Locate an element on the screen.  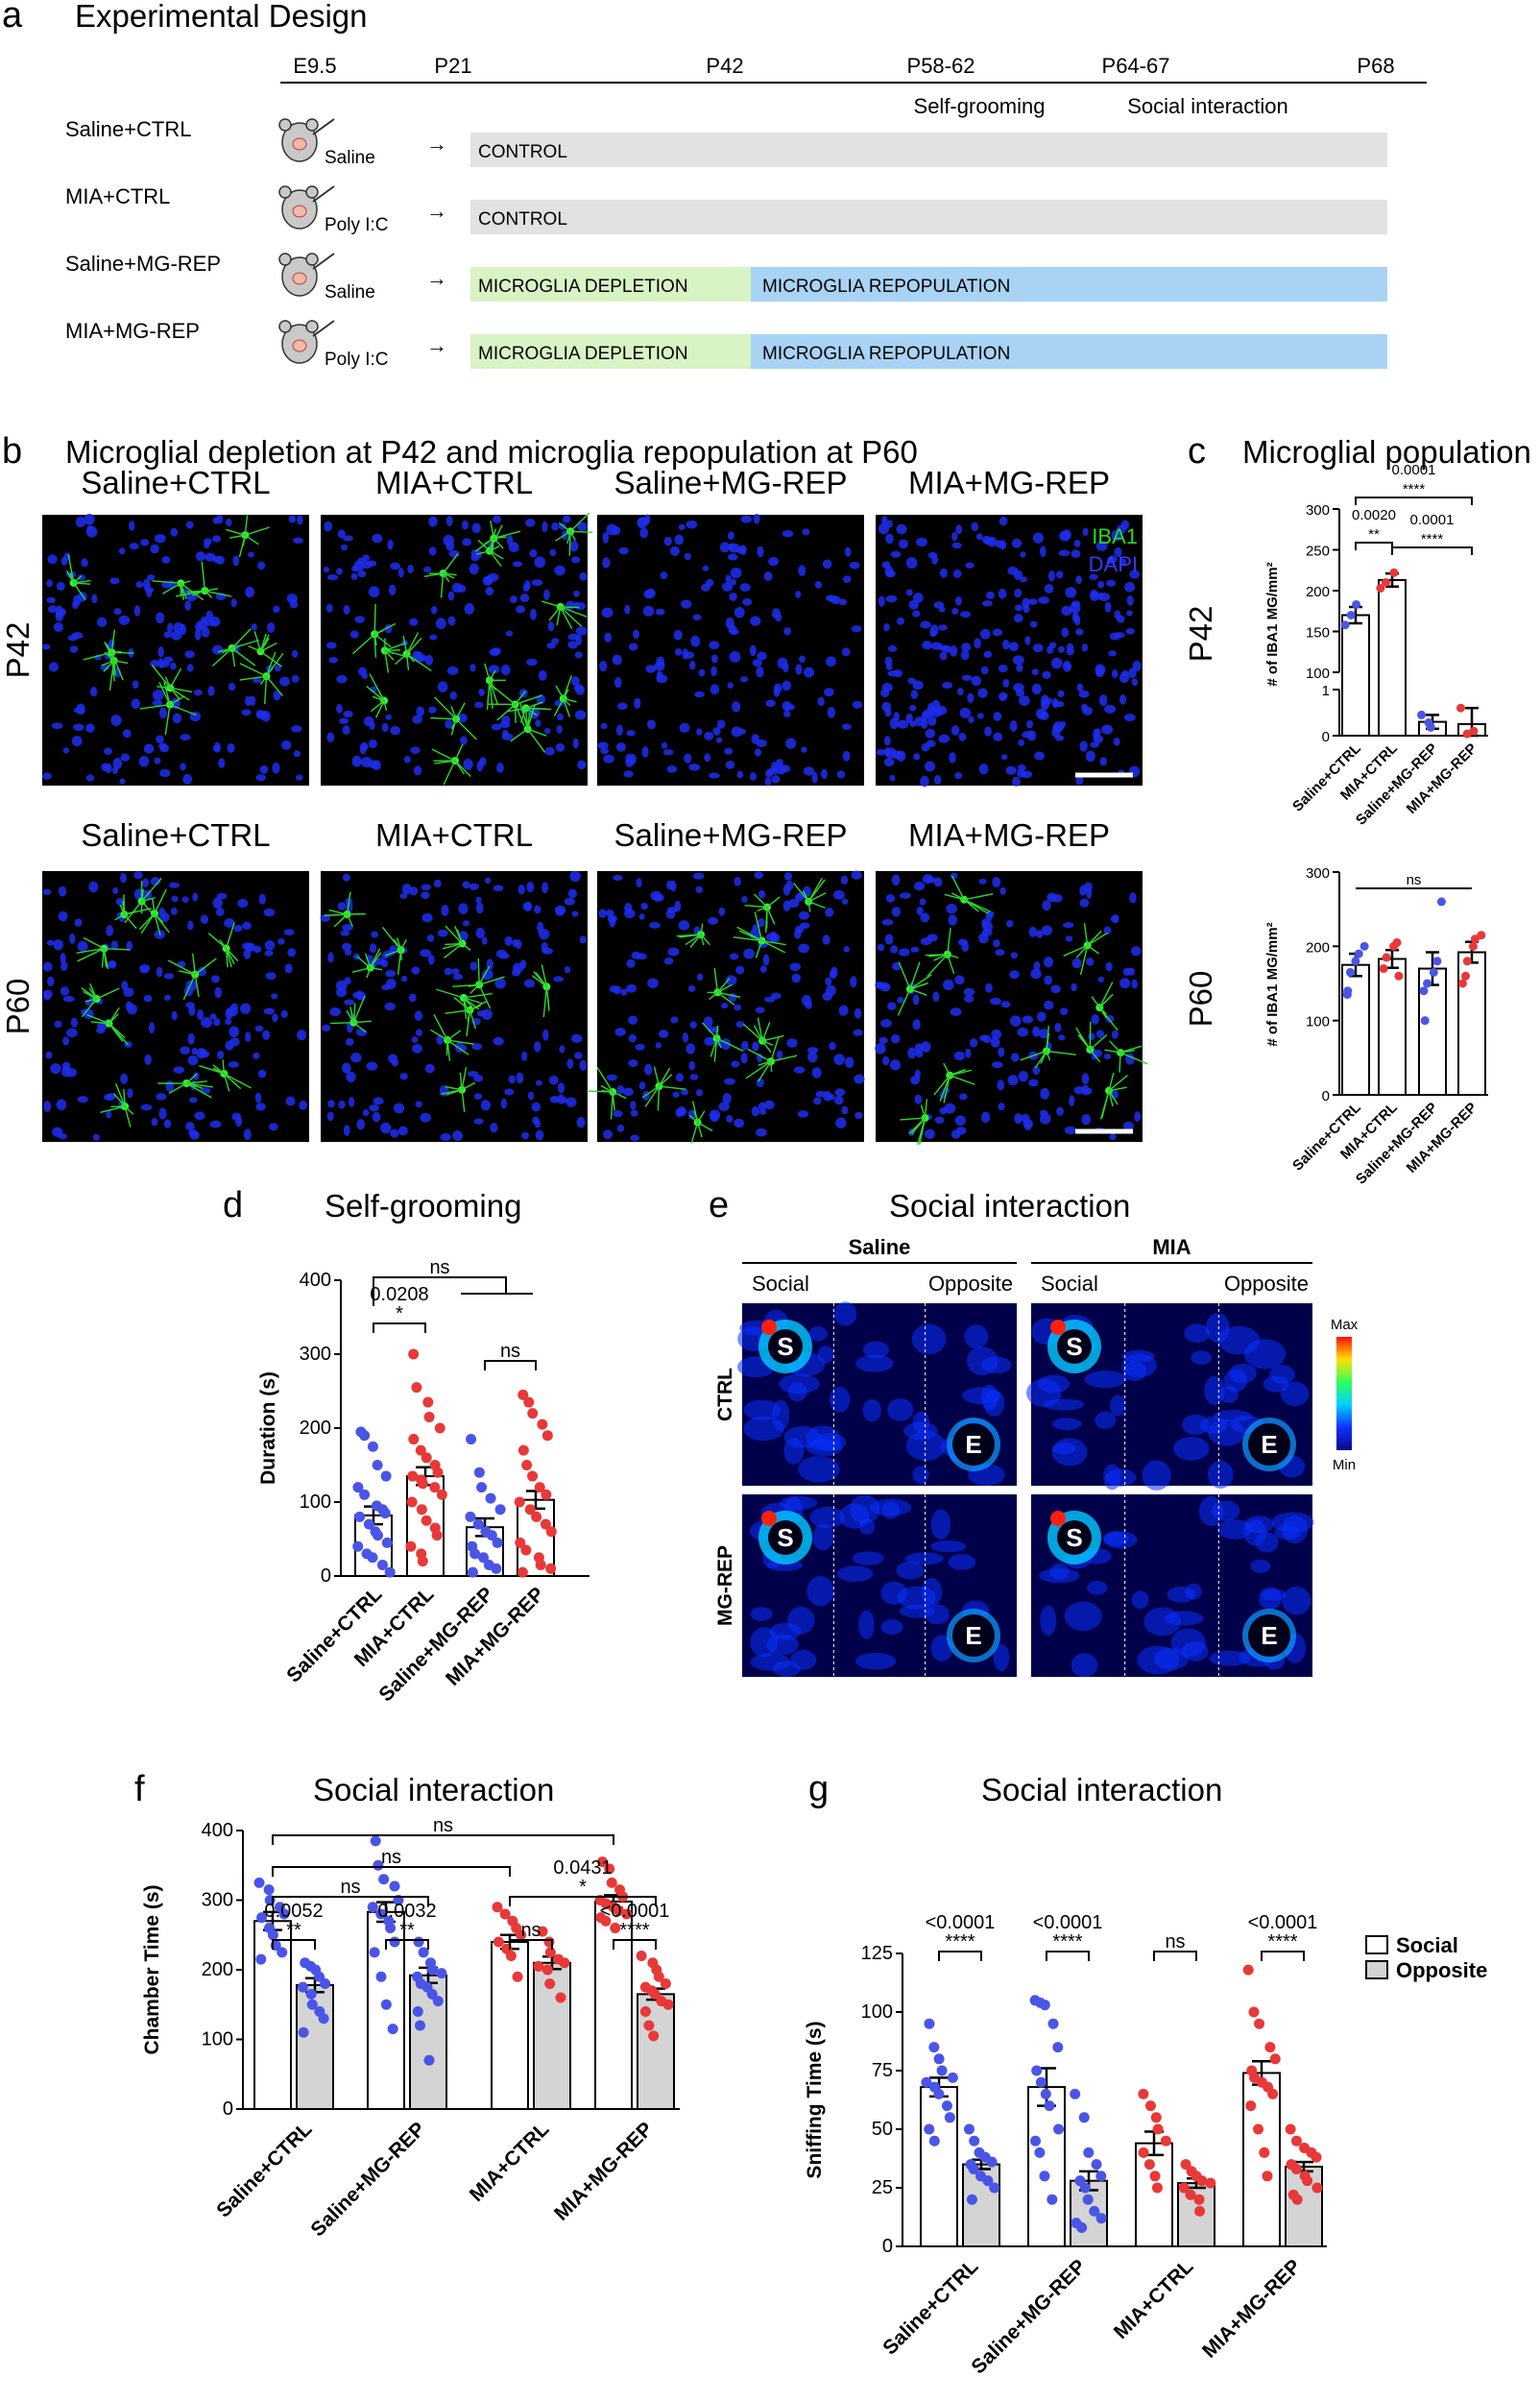
significance-stars: ** is located at coordinates (407, 1931).